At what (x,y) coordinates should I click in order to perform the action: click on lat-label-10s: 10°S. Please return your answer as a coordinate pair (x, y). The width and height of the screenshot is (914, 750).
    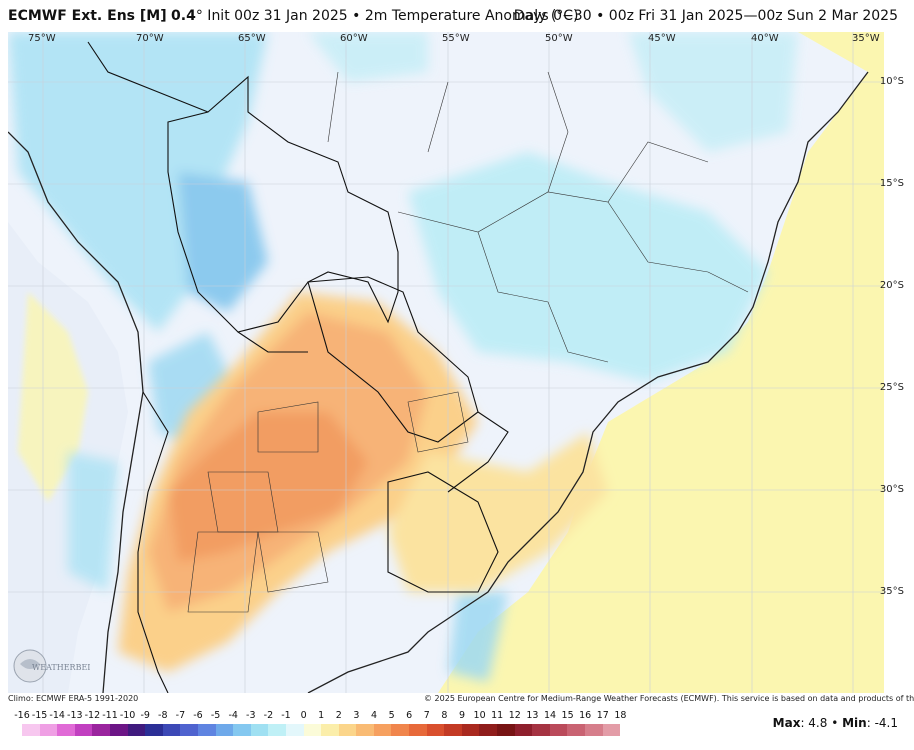
    Looking at the image, I should click on (891, 81).